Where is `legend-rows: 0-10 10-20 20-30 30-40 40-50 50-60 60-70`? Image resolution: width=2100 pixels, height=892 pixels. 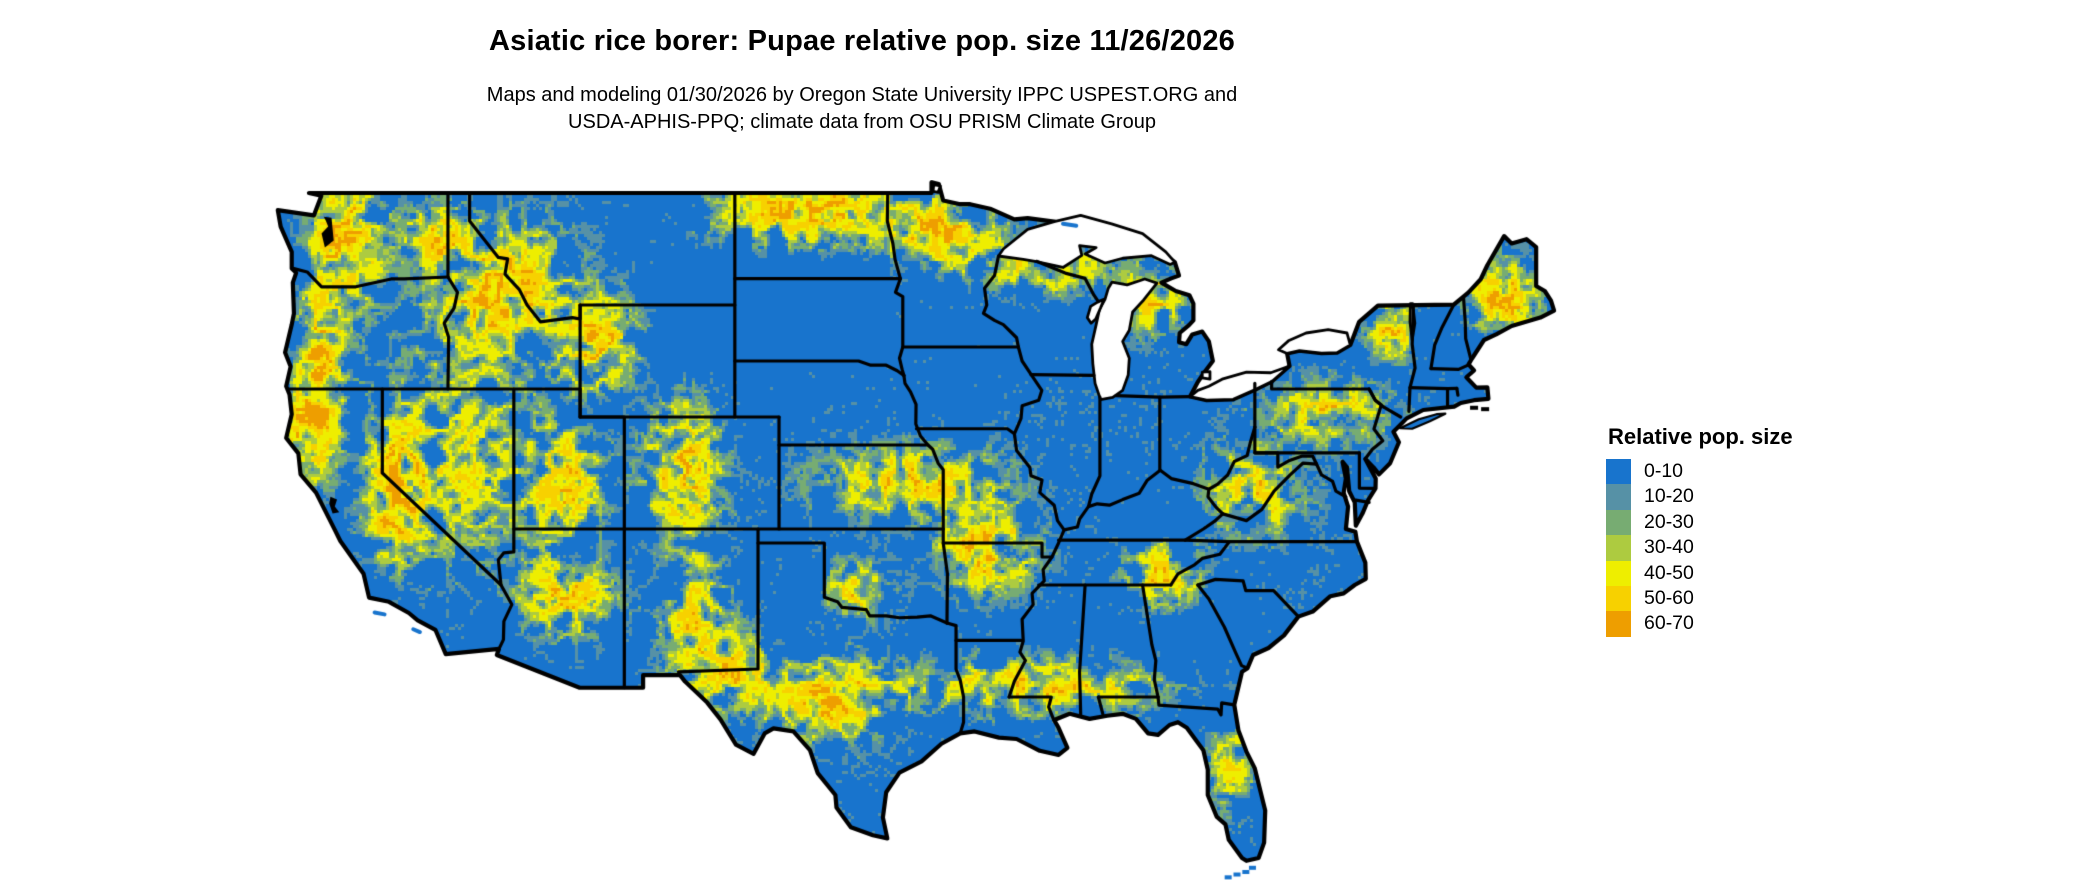
legend-rows: 0-10 10-20 20-30 30-40 40-50 50-60 60-70 is located at coordinates (1699, 548).